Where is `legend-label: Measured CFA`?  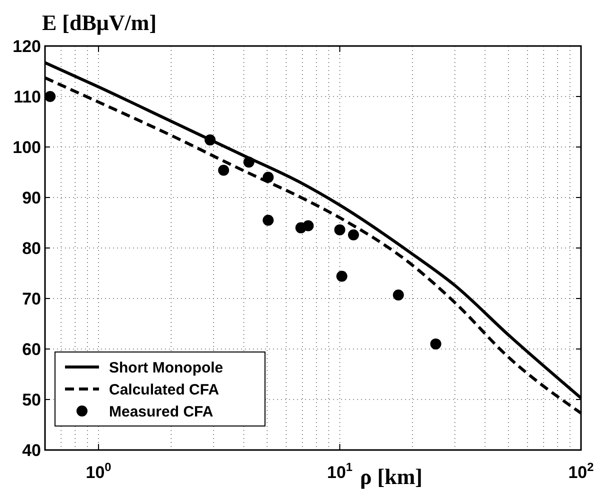 legend-label: Measured CFA is located at coordinates (161, 411).